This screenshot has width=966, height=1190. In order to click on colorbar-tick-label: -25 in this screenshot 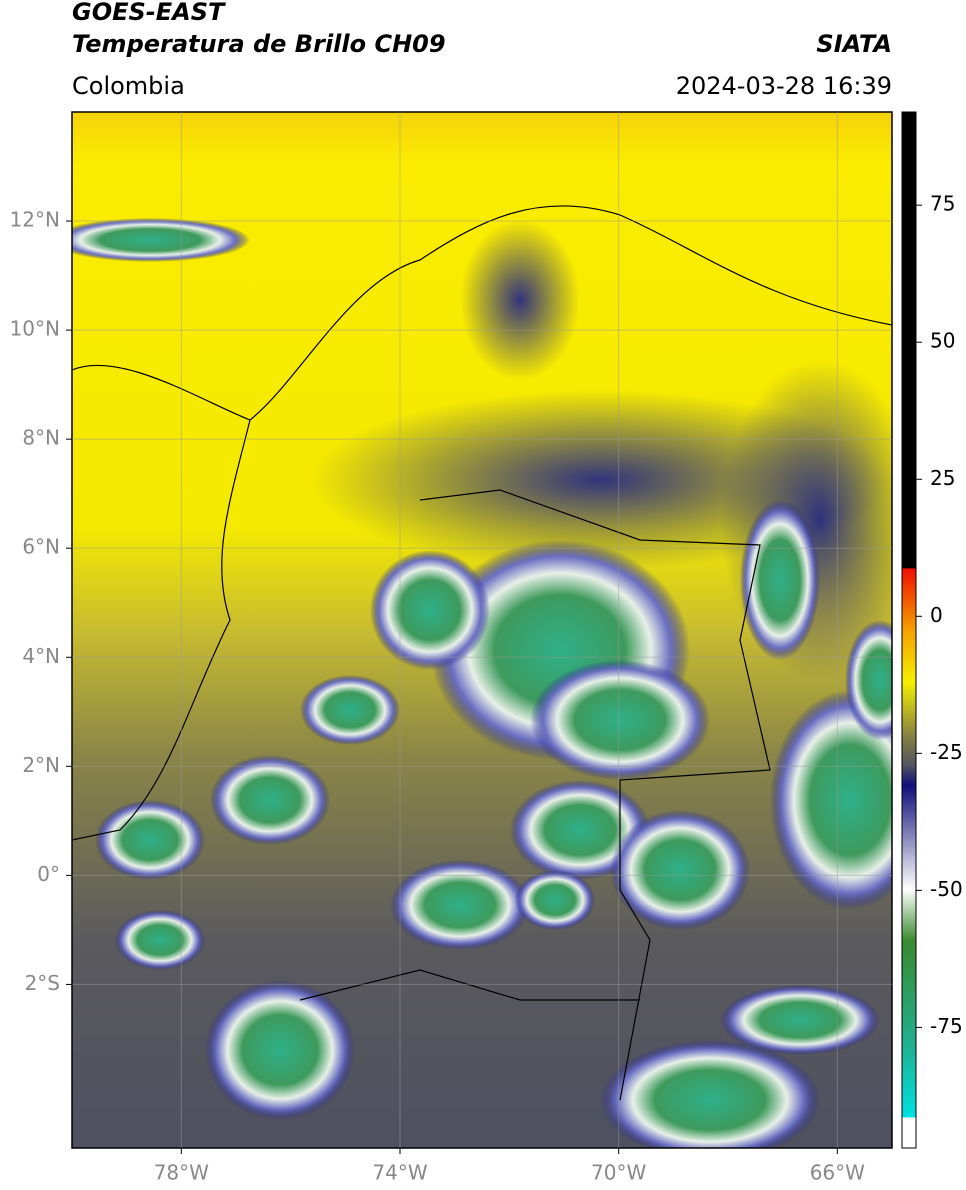, I will do `click(946, 752)`.